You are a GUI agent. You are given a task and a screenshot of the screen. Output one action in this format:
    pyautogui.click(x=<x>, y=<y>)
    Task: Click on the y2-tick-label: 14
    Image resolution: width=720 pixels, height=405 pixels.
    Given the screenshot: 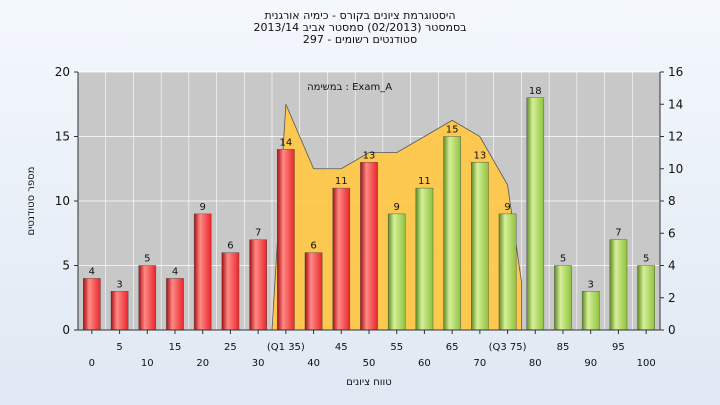 What is the action you would take?
    pyautogui.click(x=675, y=104)
    